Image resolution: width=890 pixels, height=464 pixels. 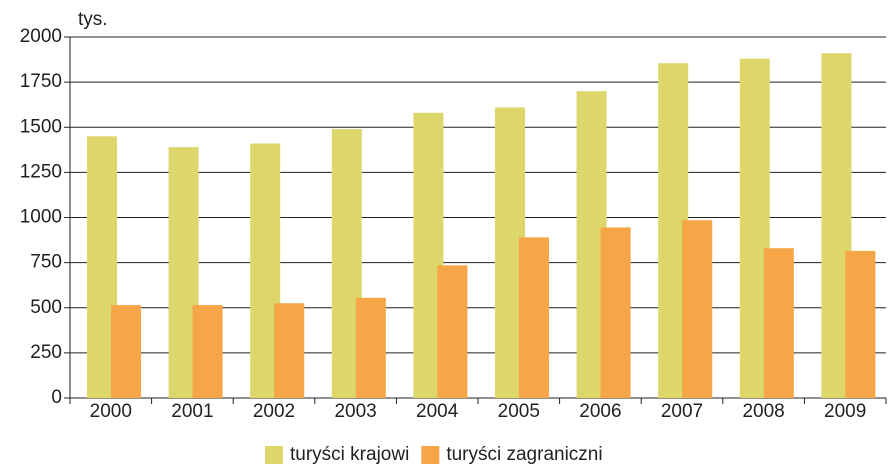 What do you see at coordinates (192, 411) in the screenshot?
I see `x-tick-label: 2001` at bounding box center [192, 411].